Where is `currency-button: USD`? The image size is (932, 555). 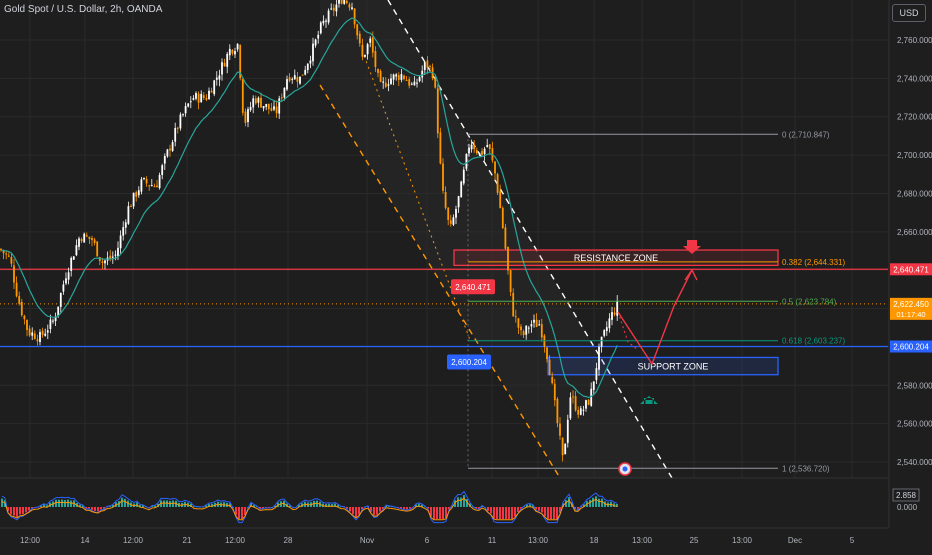
currency-button: USD is located at coordinates (909, 13).